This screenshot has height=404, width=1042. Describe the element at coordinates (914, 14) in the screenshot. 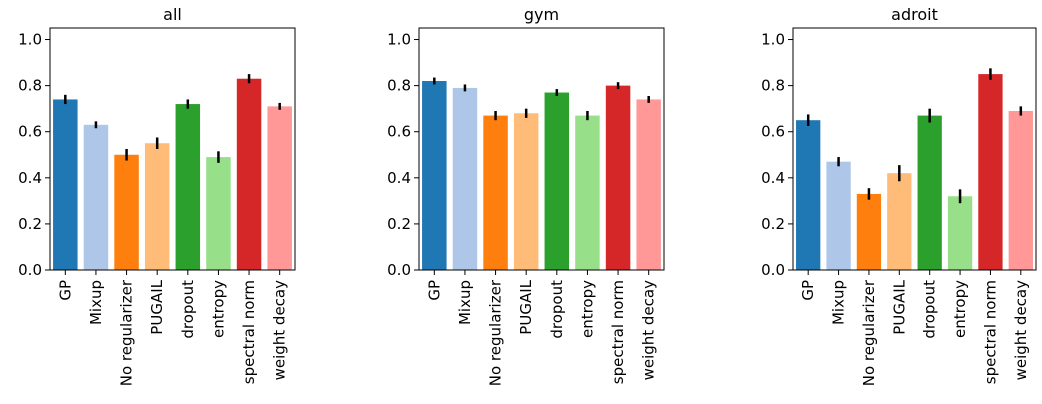

I see `chart-title: adroit` at that location.